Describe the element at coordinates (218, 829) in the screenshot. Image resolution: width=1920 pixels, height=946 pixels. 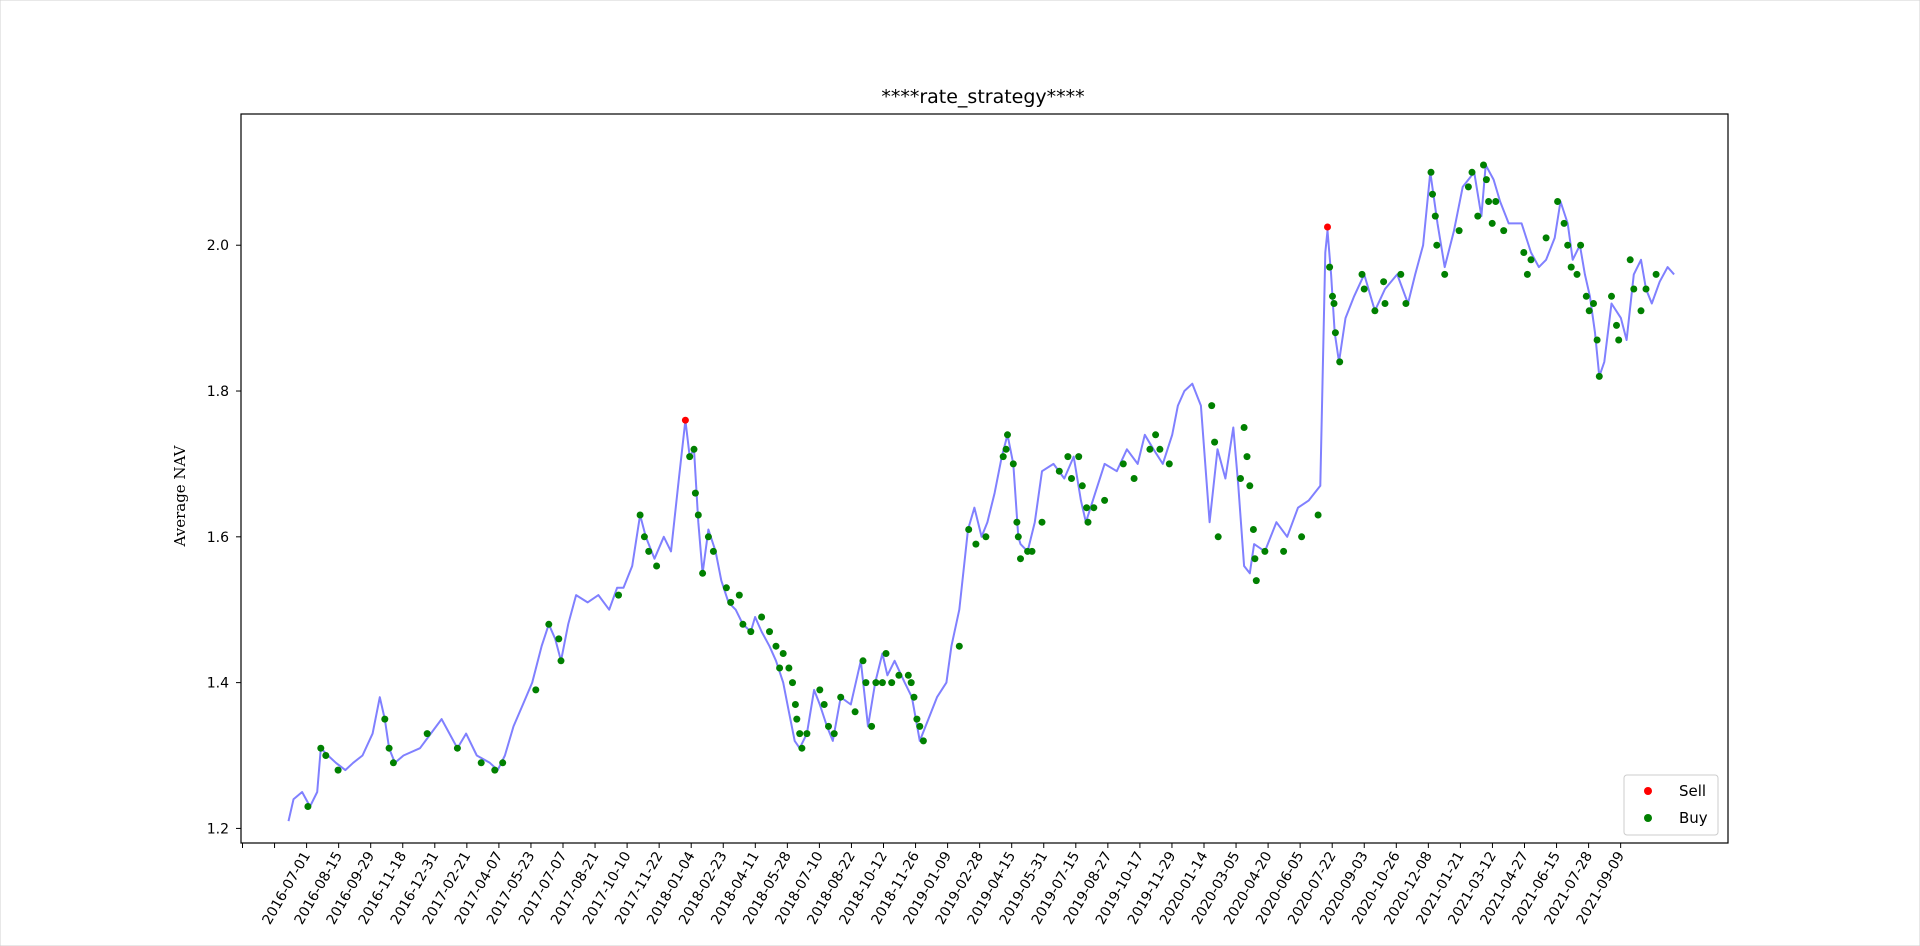
I see `y-tick-label: 1.2` at that location.